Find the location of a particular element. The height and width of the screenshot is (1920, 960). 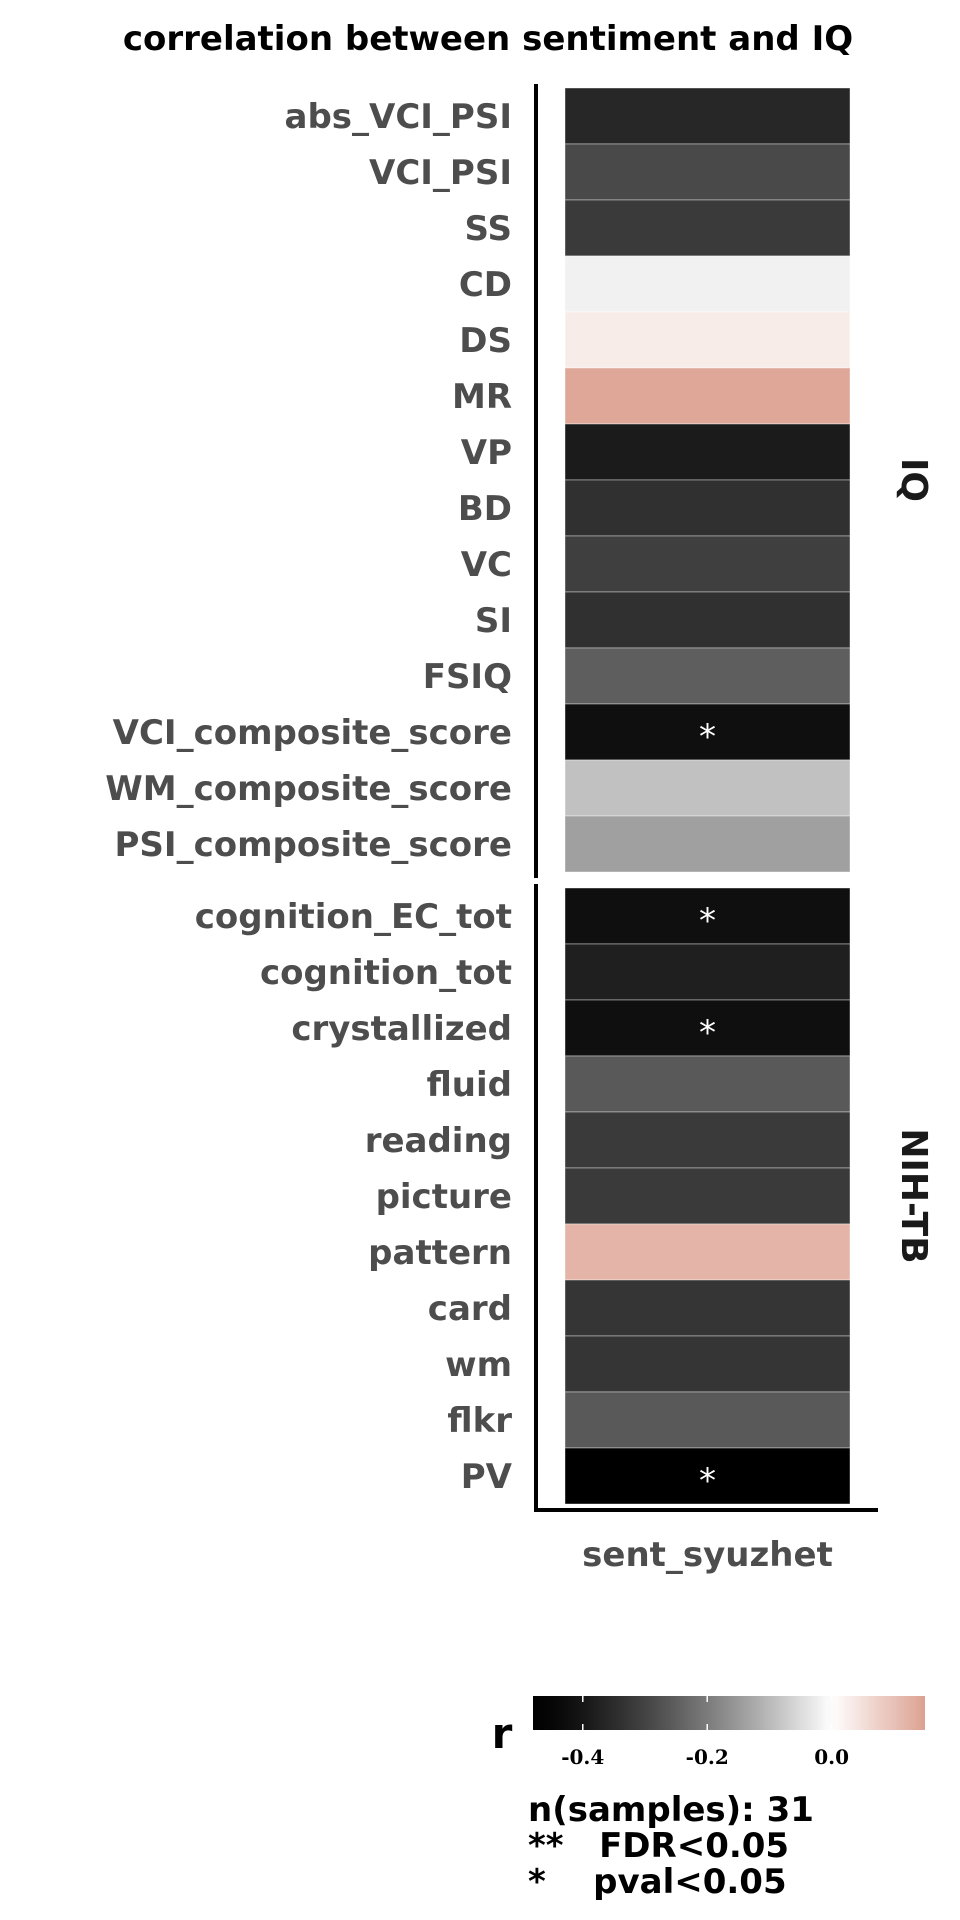

row-label: VCI_PSI is located at coordinates (440, 173).